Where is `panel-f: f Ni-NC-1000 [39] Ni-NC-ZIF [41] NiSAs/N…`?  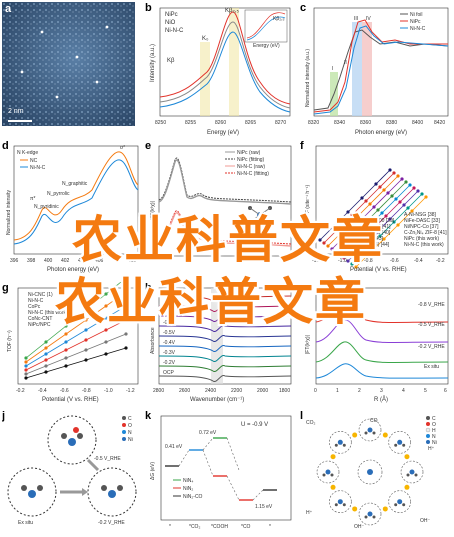 panel-f: f Ni-NC-1000 [39] Ni-NC-ZIF [41] NiSAs/N… is located at coordinates (376, 207).